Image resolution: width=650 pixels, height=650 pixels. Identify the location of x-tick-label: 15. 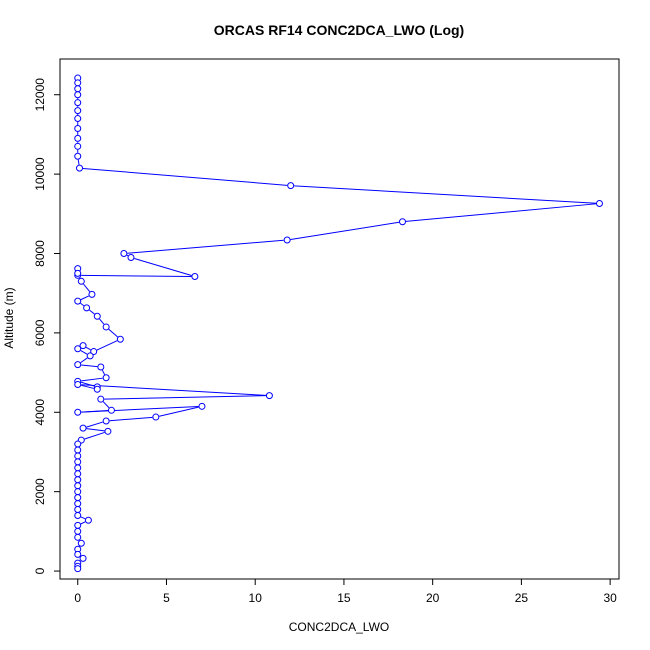
(344, 598).